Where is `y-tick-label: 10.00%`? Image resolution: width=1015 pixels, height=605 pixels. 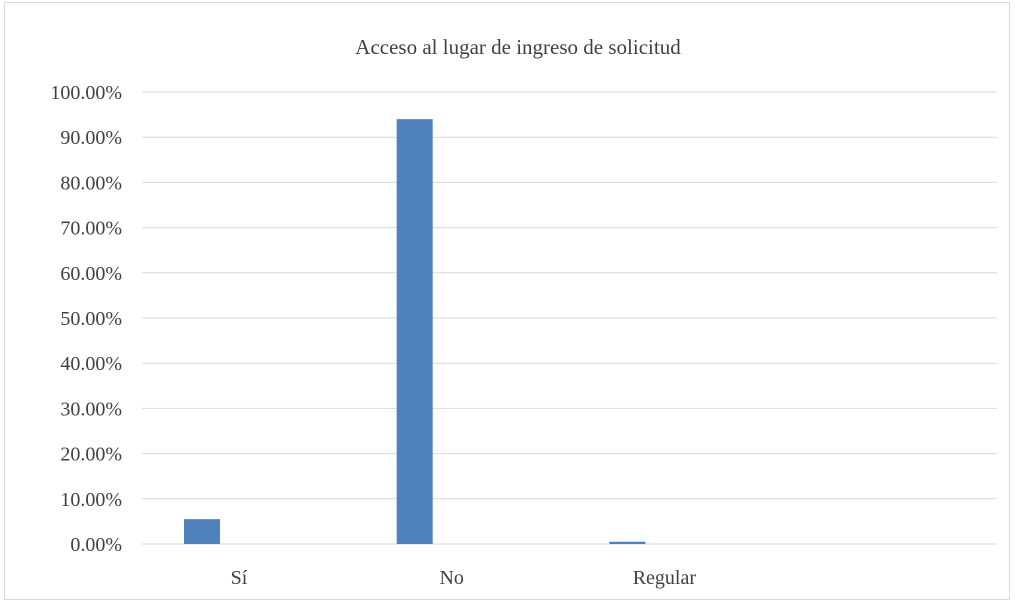
y-tick-label: 10.00% is located at coordinates (91, 500).